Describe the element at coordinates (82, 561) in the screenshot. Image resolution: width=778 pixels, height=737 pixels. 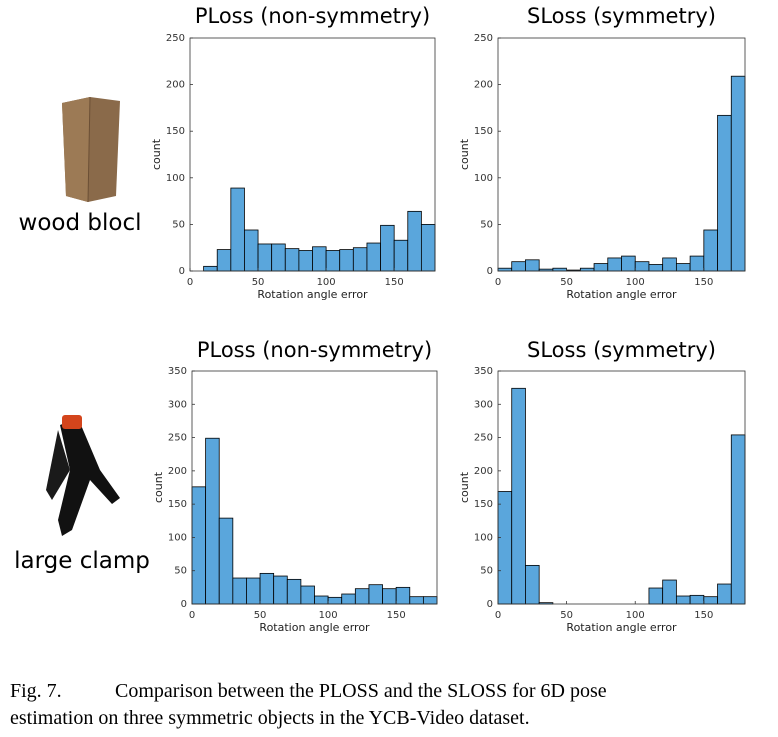
I see `row-label: large clamp` at that location.